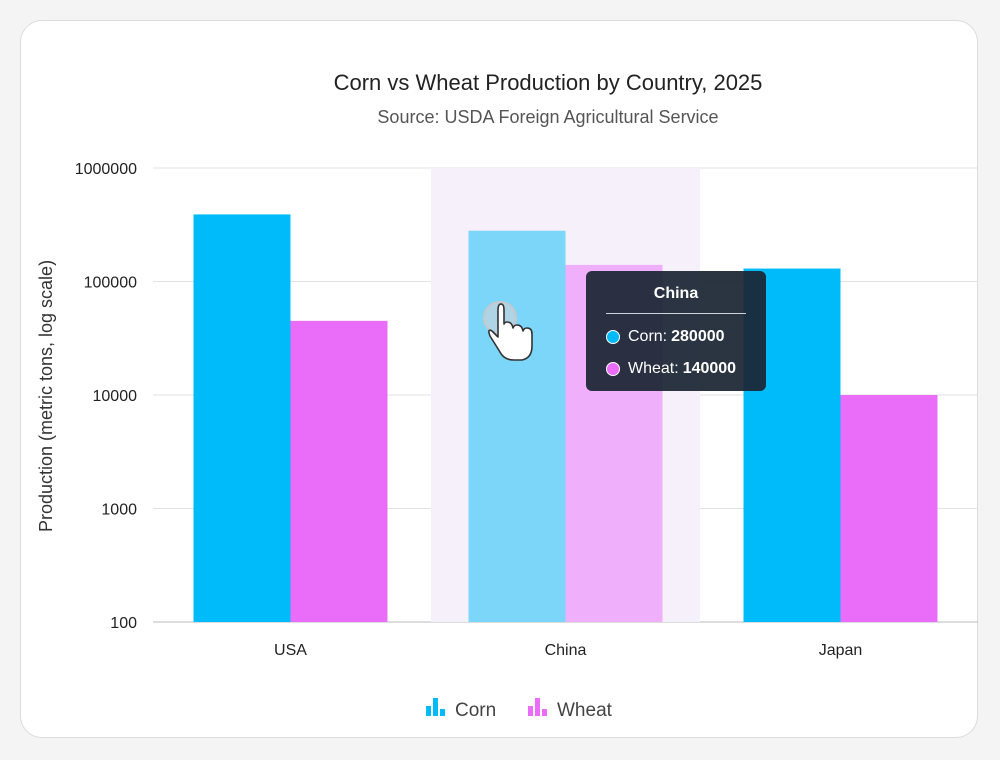 This screenshot has height=760, width=1000. I want to click on y-tick-label: 100000, so click(110, 283).